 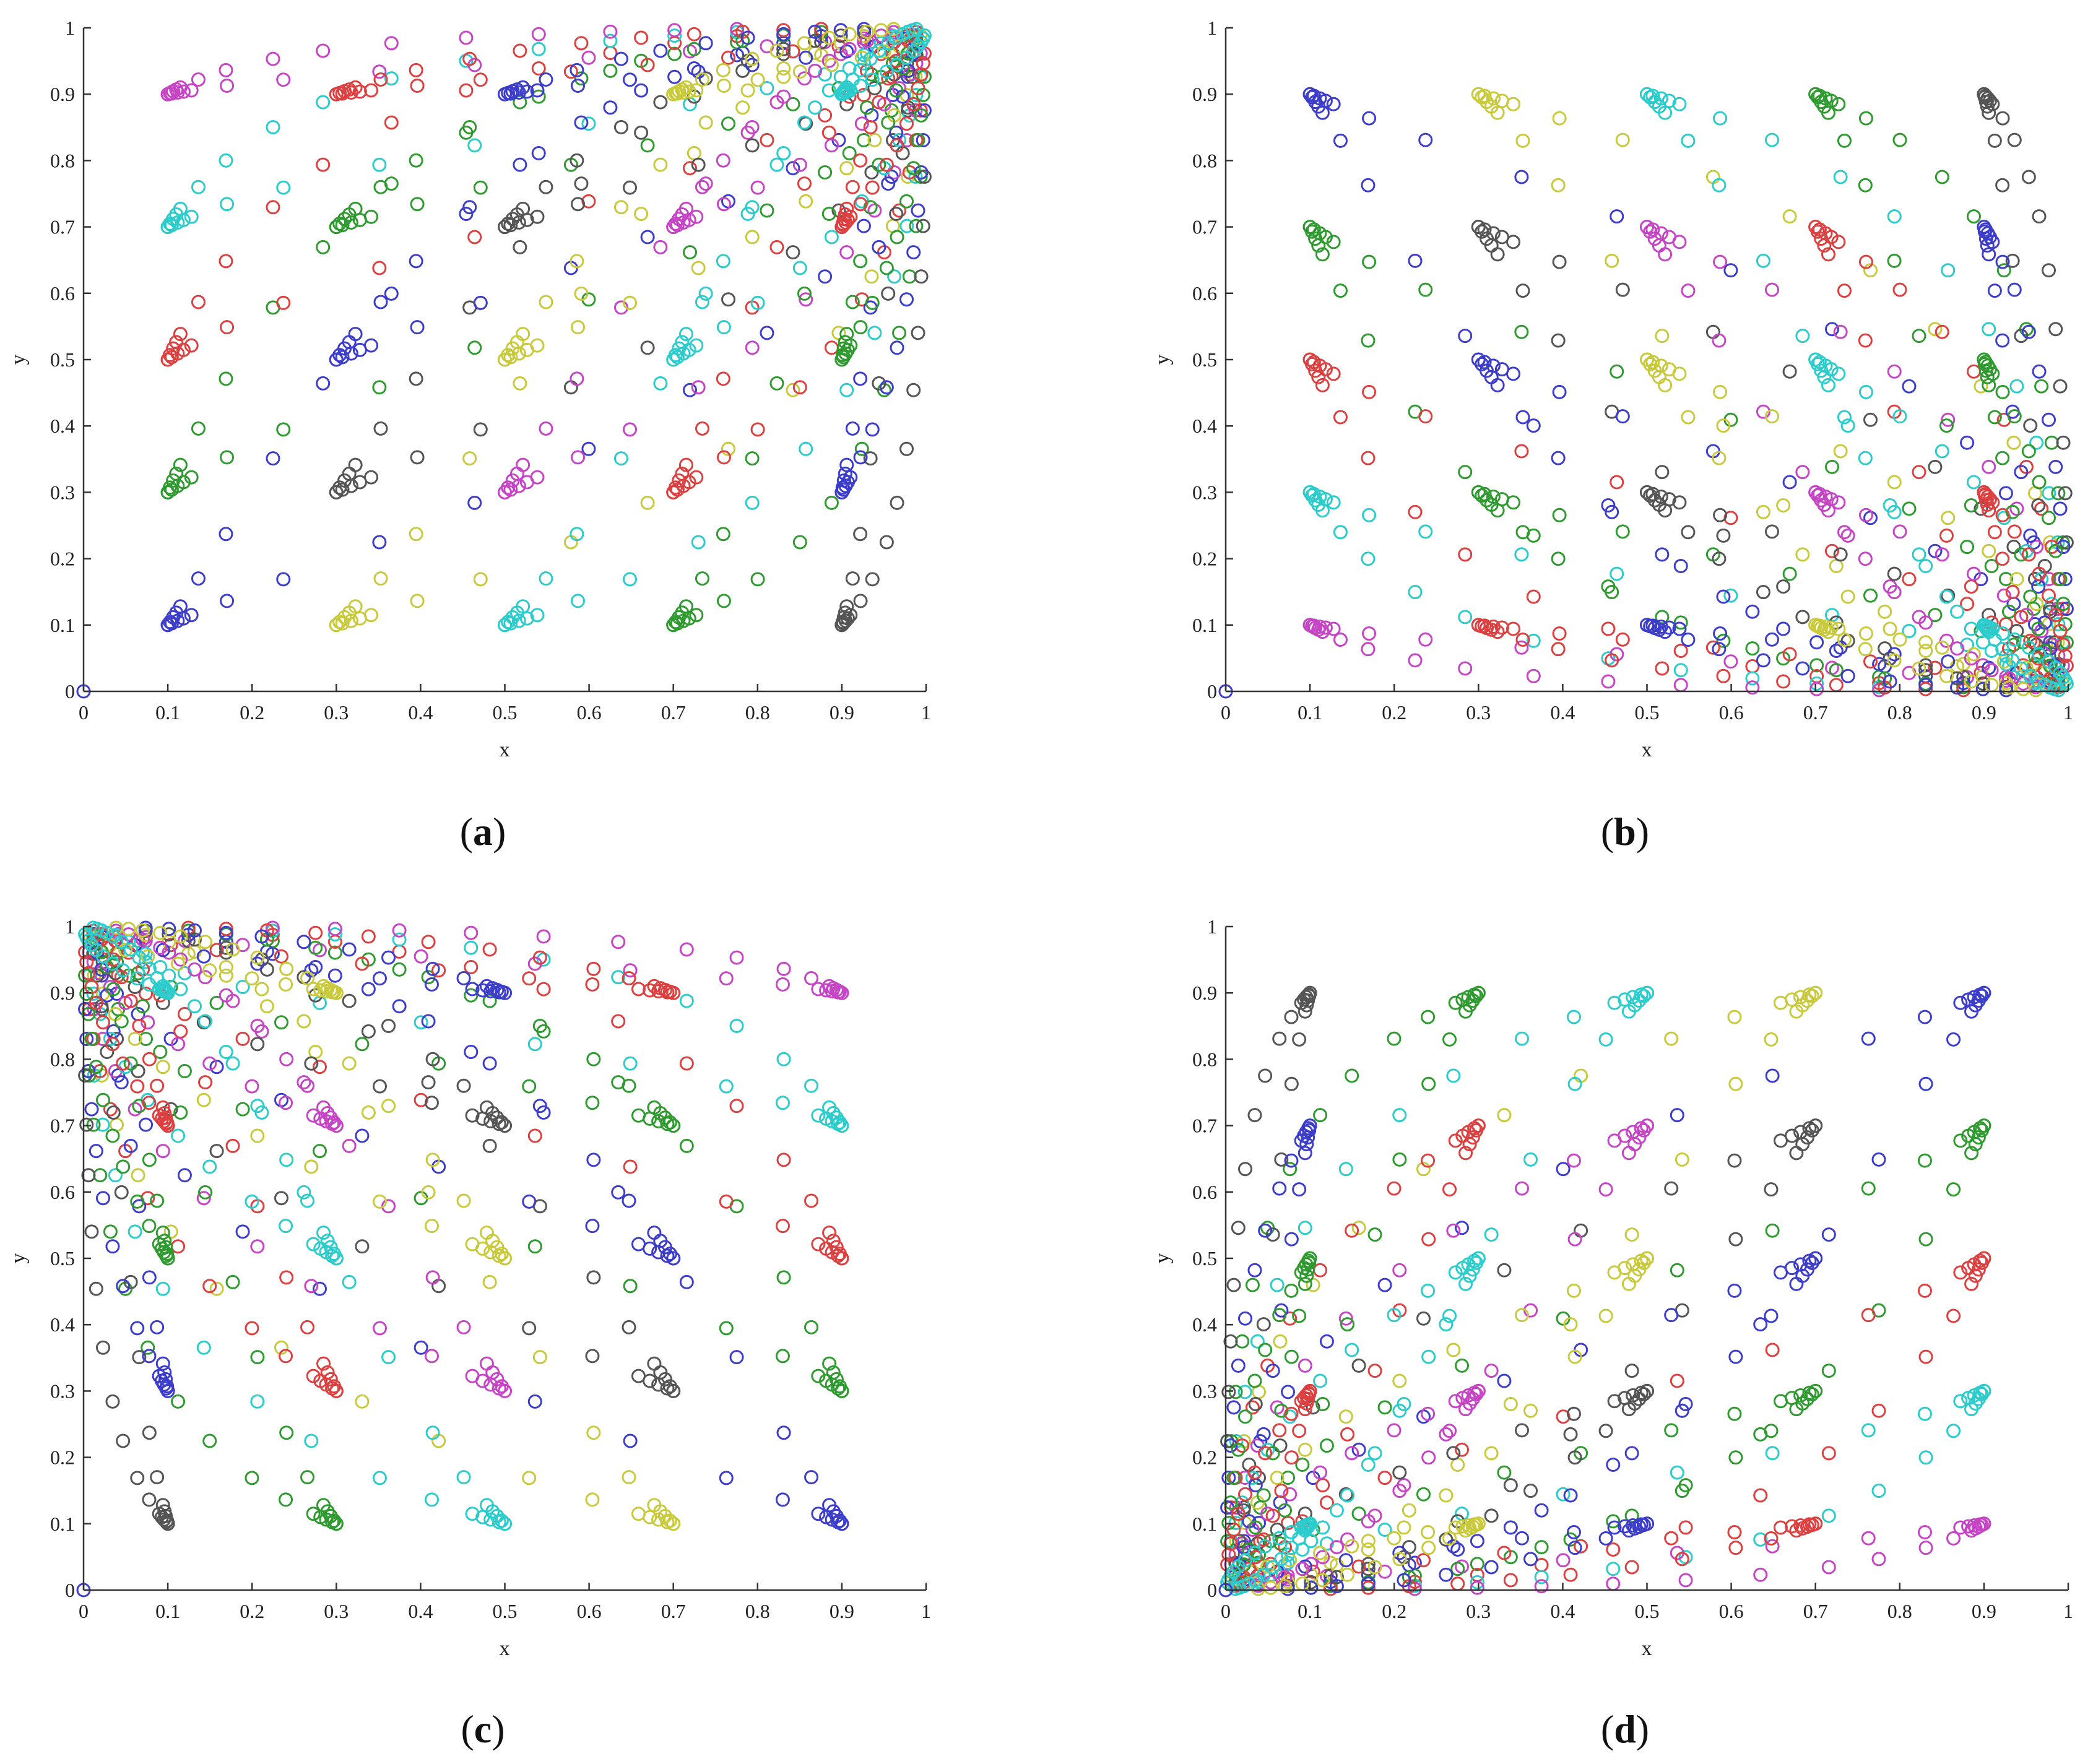 What do you see at coordinates (842, 712) in the screenshot?
I see `panel-a-x-tick-label: 0.9` at bounding box center [842, 712].